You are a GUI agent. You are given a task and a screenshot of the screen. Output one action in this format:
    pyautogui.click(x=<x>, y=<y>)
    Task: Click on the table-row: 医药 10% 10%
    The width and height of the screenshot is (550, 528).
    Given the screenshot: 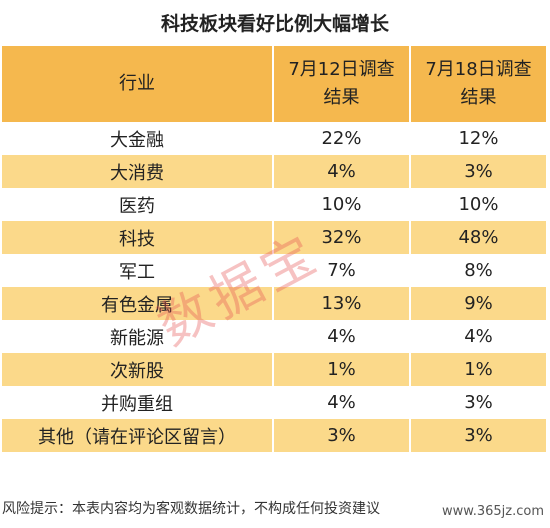 What is the action you would take?
    pyautogui.click(x=274, y=204)
    